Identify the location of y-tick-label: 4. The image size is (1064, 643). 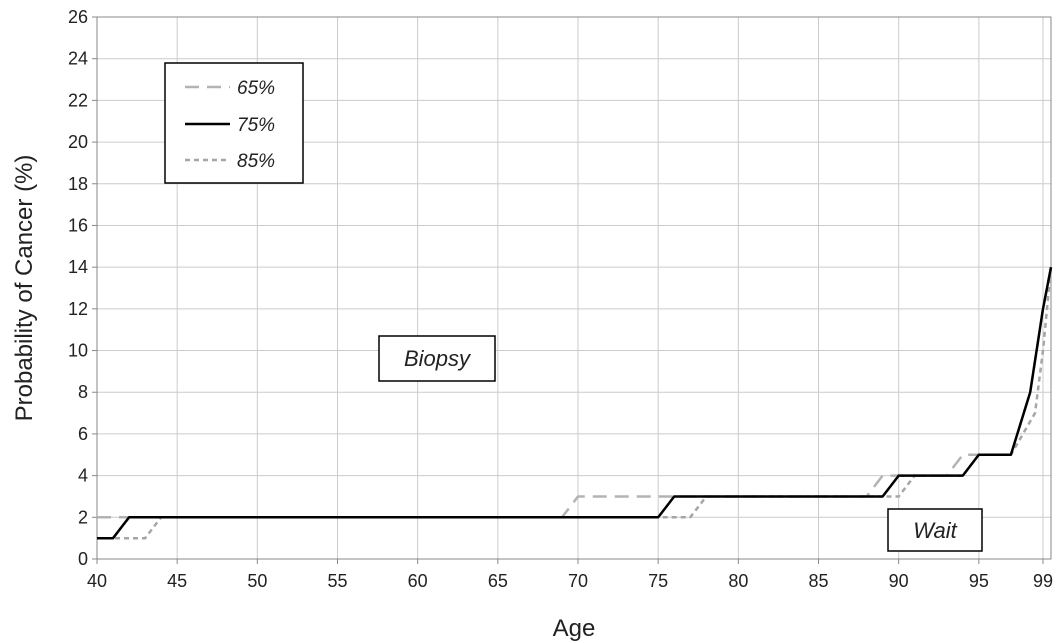
(83, 476).